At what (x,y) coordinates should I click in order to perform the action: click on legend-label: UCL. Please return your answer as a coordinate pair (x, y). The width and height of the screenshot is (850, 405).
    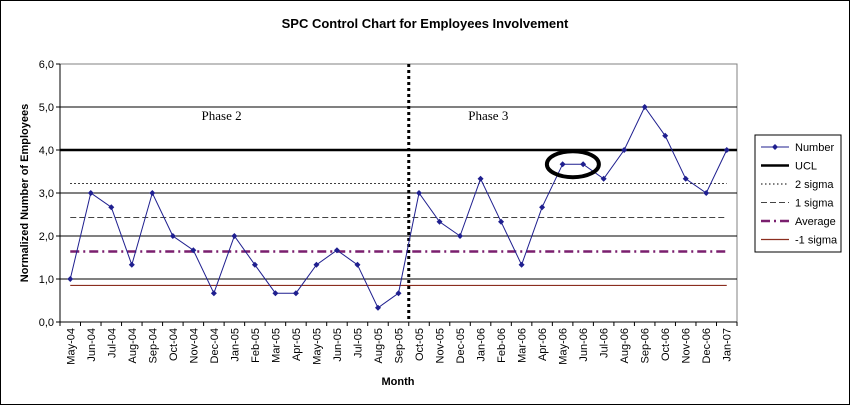
    Looking at the image, I should click on (806, 167).